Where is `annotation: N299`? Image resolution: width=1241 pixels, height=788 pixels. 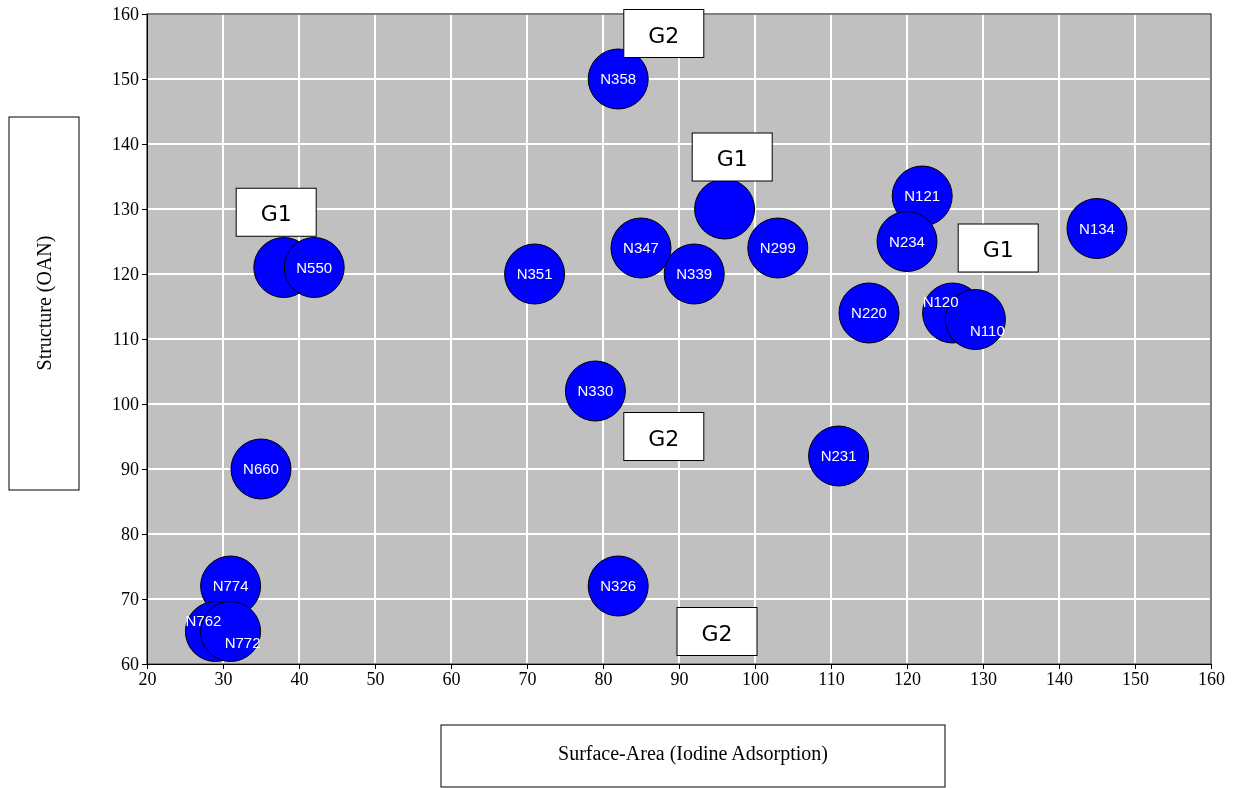 annotation: N299 is located at coordinates (777, 247).